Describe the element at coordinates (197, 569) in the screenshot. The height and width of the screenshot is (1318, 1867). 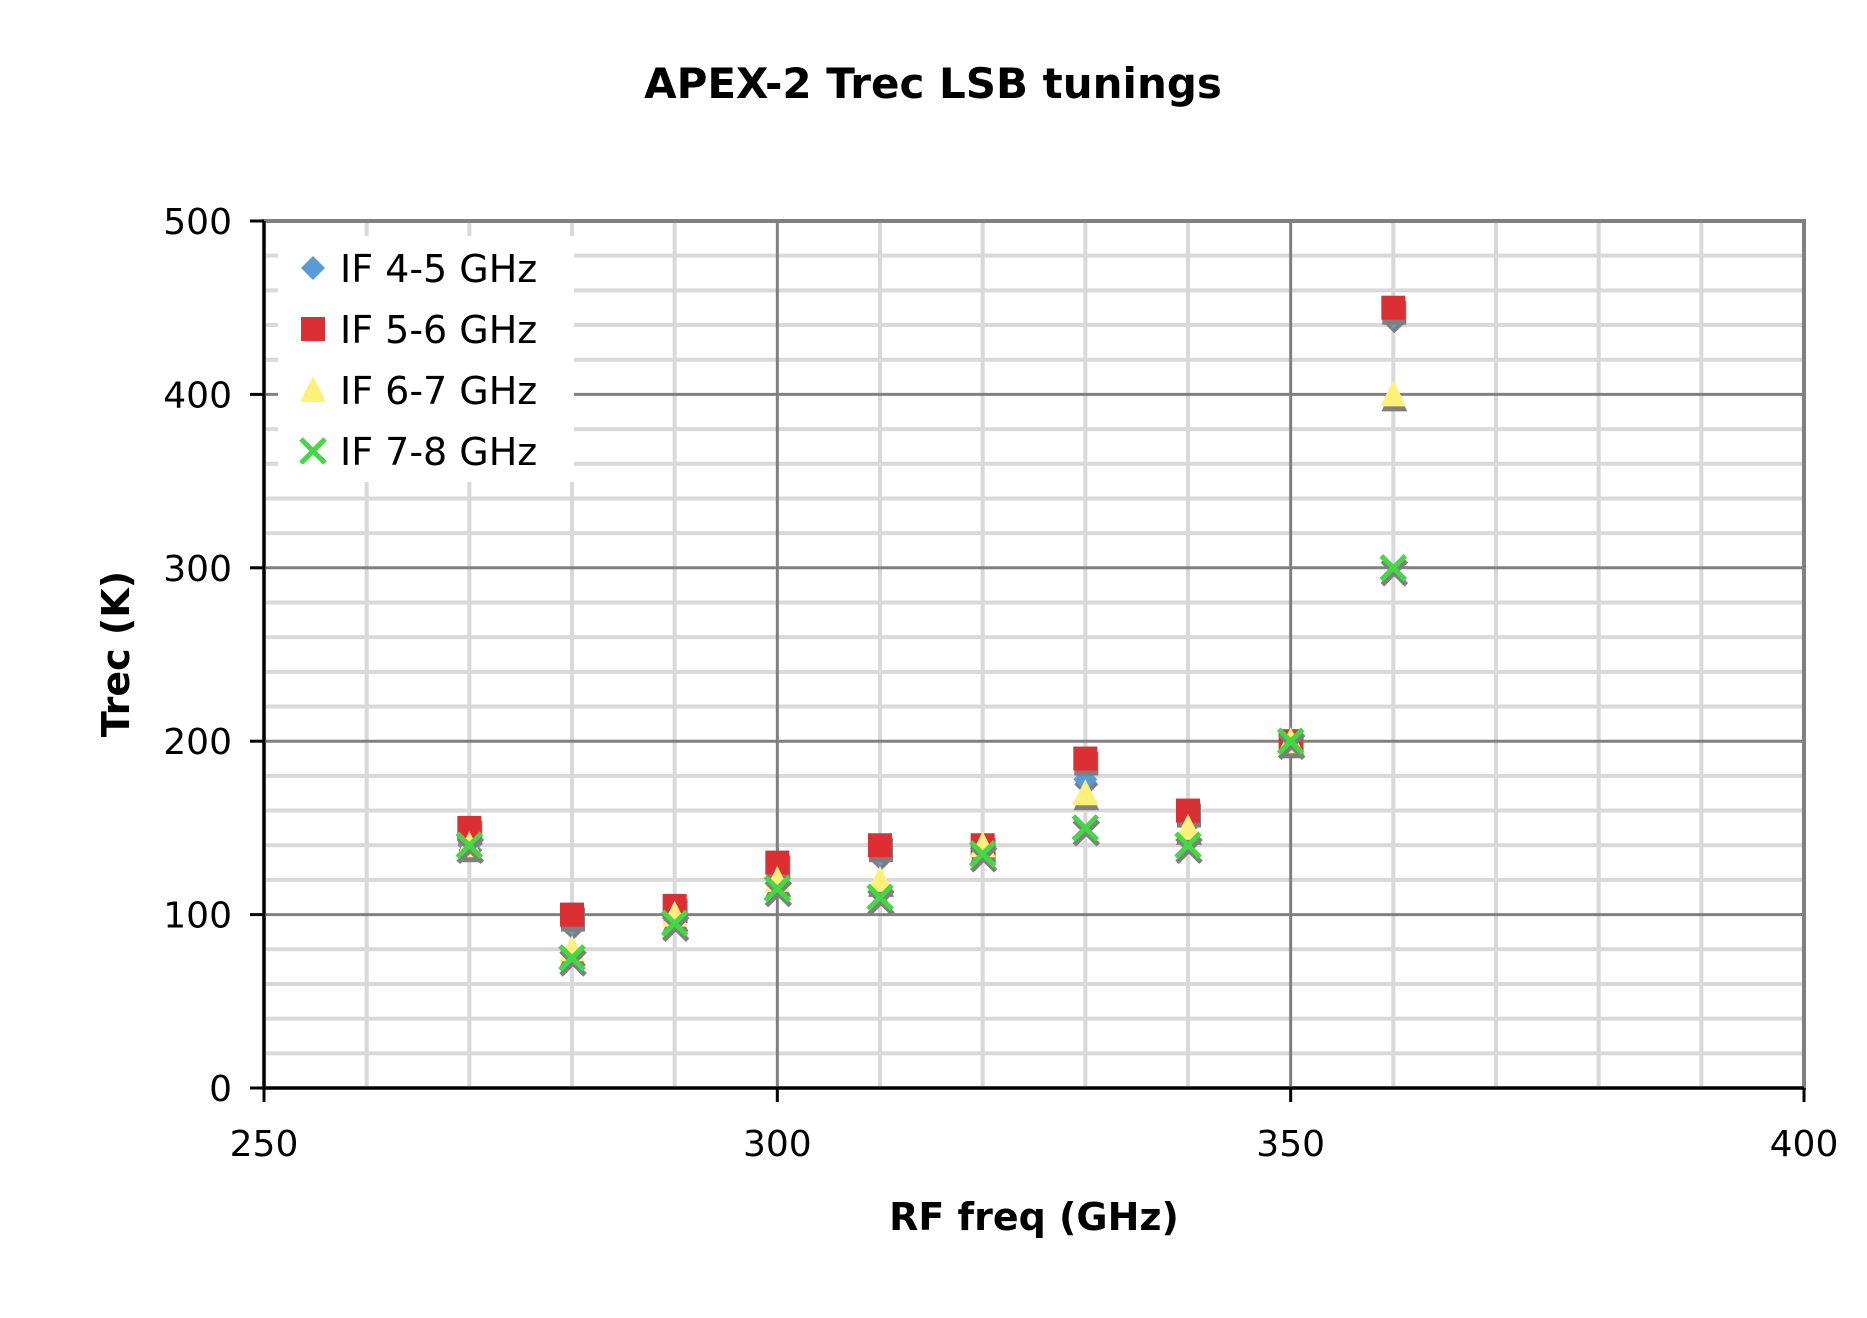
I see `y-tick-label: 300` at that location.